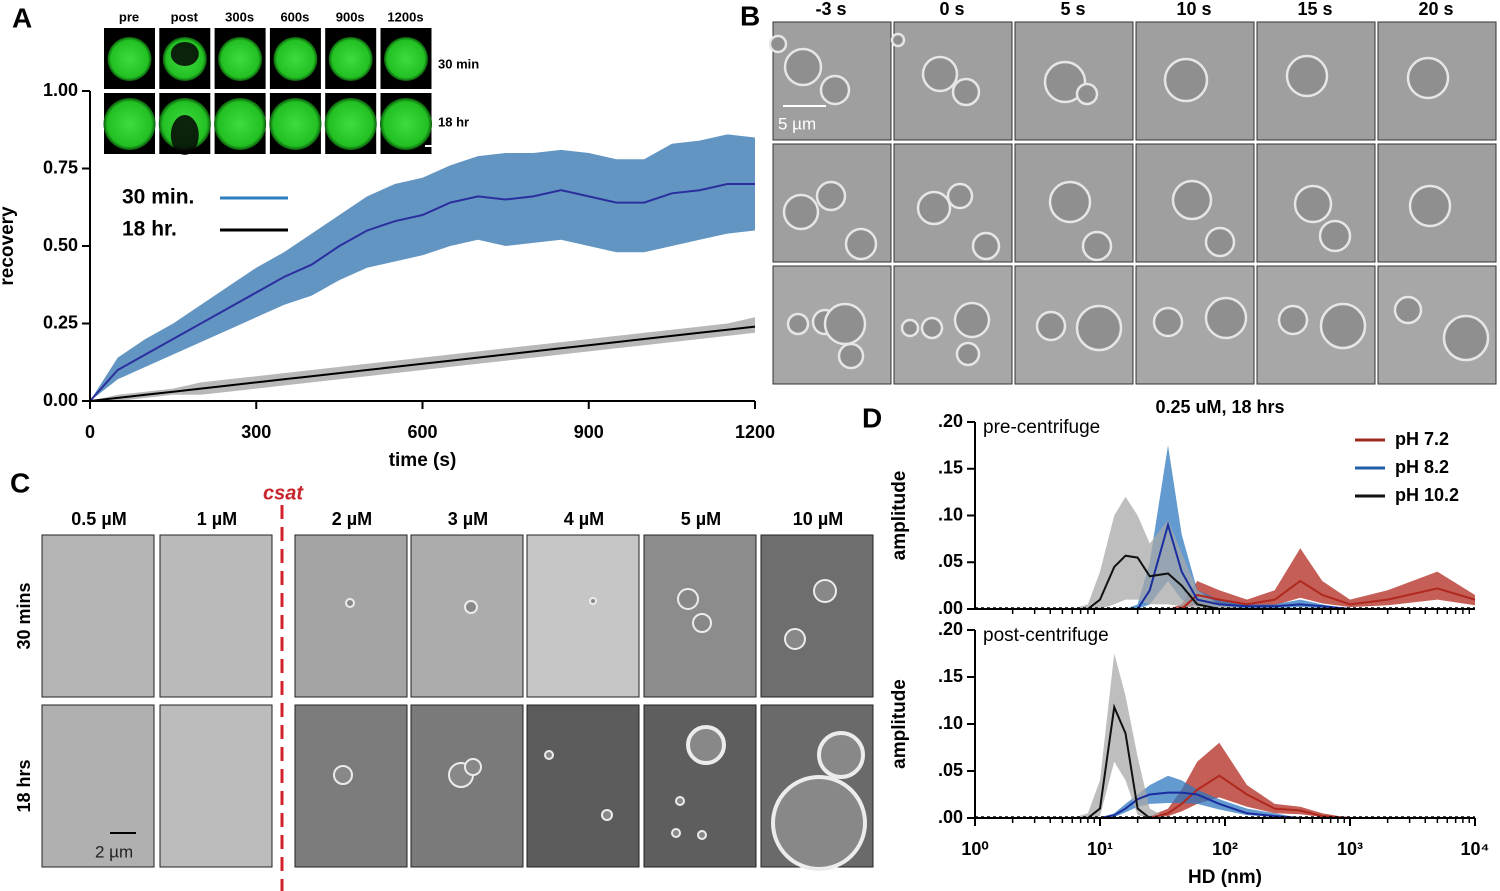  I want to click on x-tick-label: 10⁴, so click(1475, 849).